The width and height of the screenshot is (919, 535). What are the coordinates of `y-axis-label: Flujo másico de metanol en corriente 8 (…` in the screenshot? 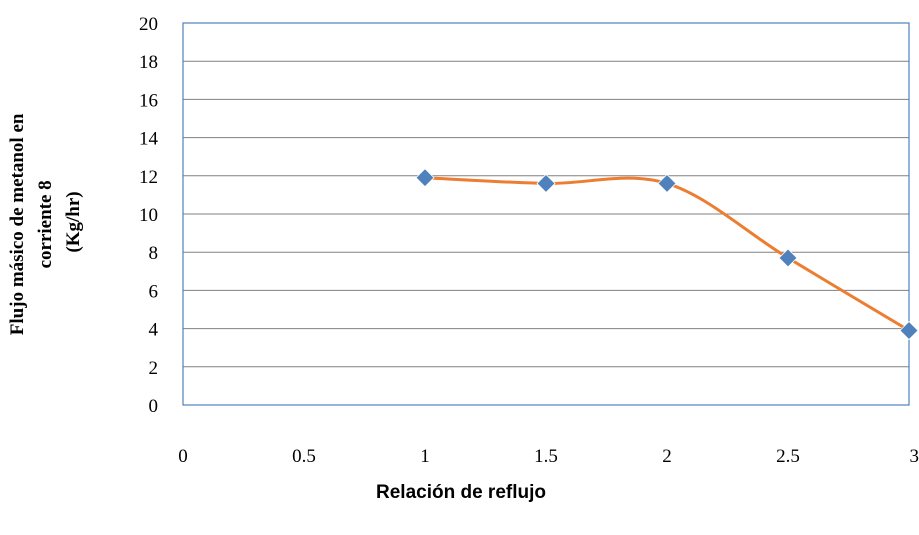 It's located at (45, 222).